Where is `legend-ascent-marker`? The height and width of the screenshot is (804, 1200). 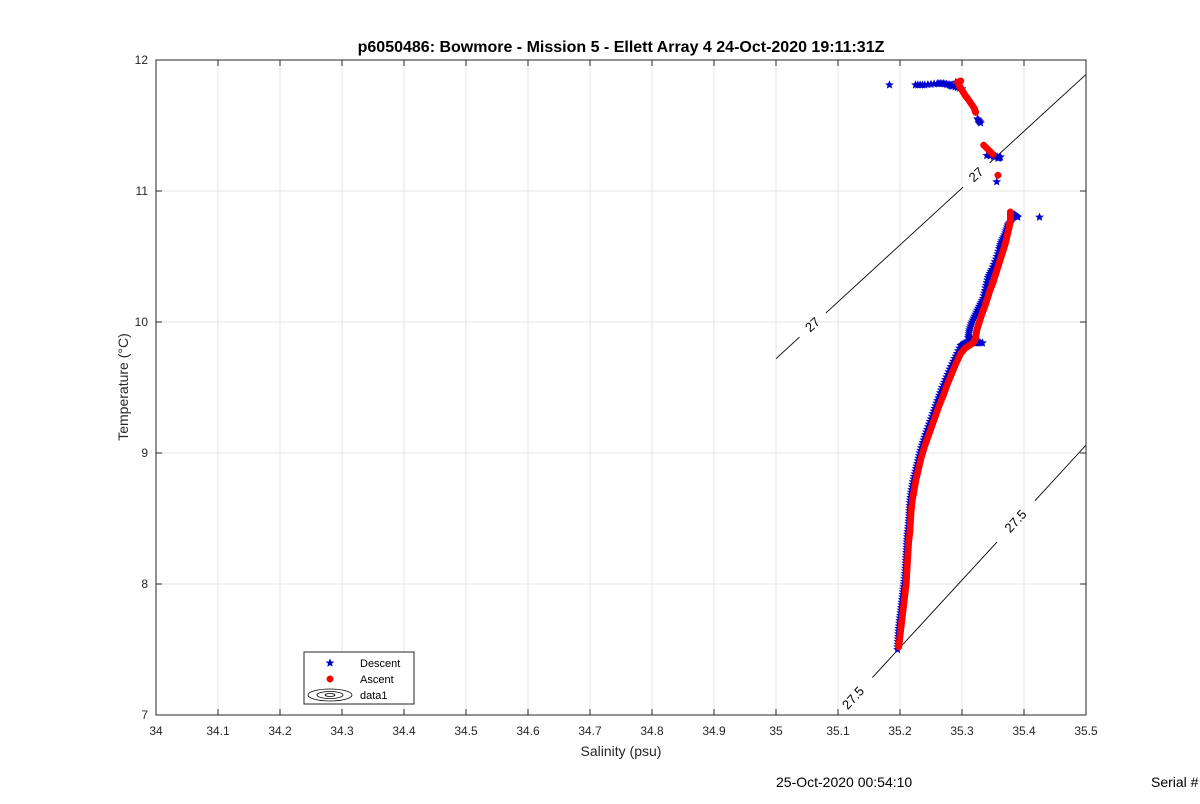
legend-ascent-marker is located at coordinates (330, 679).